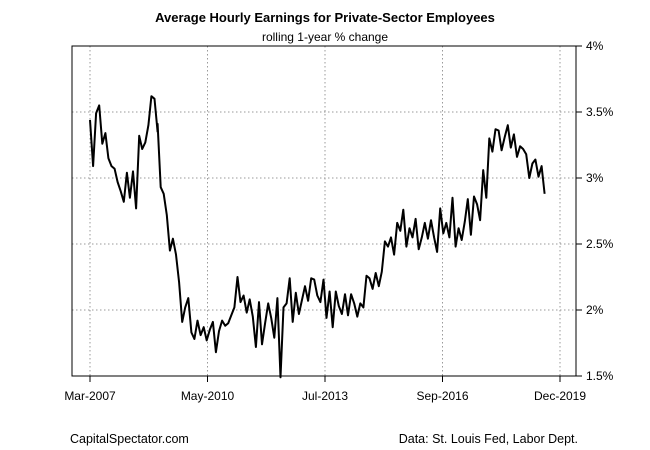 This screenshot has height=450, width=650. Describe the element at coordinates (488, 439) in the screenshot. I see `data-source: Data: St. Louis Fed, Labor Dept.` at that location.